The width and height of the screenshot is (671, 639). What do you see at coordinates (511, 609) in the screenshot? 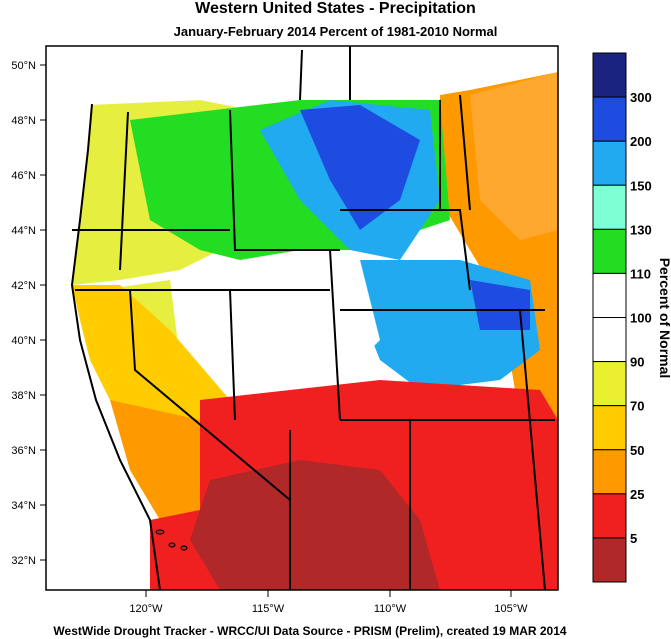
I see `lon-label: 105°W` at bounding box center [511, 609].